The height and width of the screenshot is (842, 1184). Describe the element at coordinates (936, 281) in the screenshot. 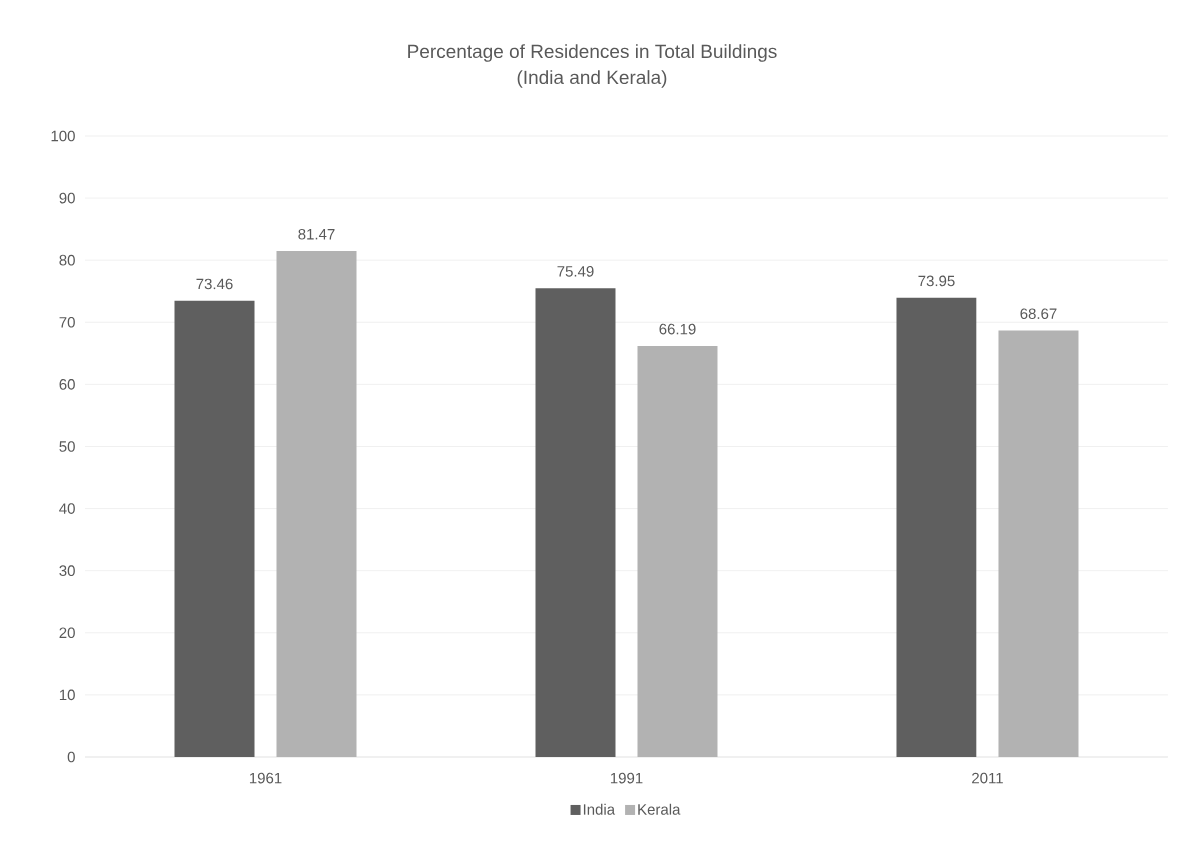

I see `data-label: 73.95` at that location.